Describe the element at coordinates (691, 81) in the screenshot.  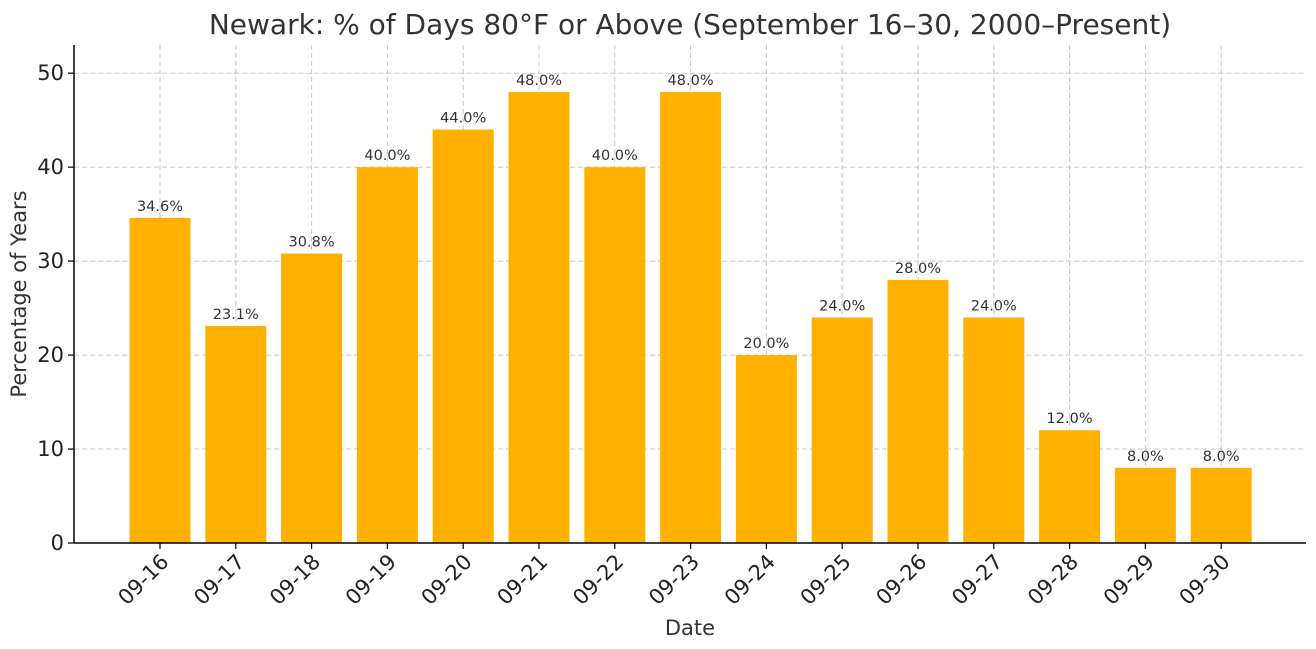
I see `data-label-09-23: 48.0%` at that location.